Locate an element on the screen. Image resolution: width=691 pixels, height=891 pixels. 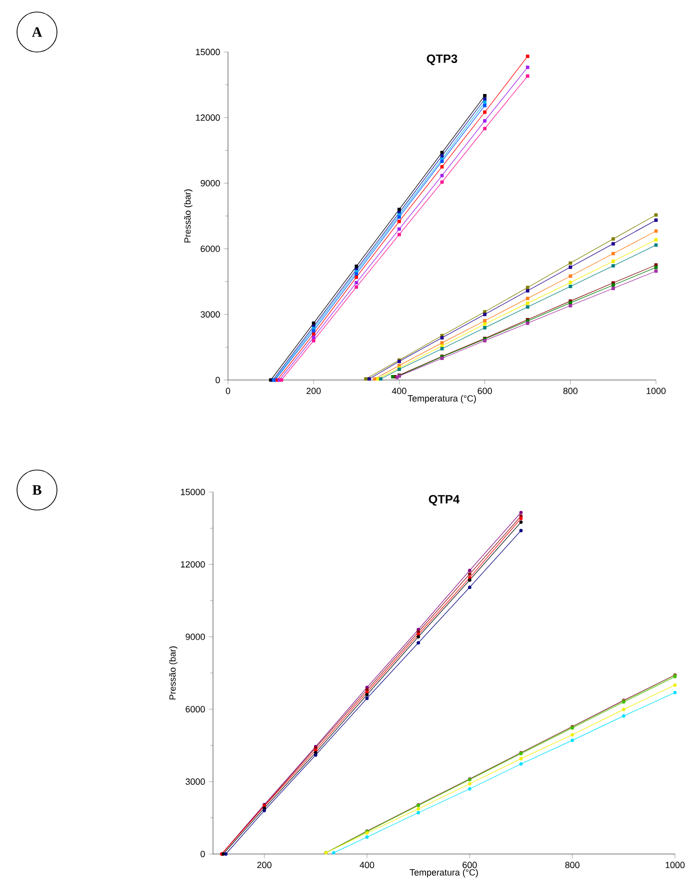
x-tick-label: 0 is located at coordinates (228, 391).